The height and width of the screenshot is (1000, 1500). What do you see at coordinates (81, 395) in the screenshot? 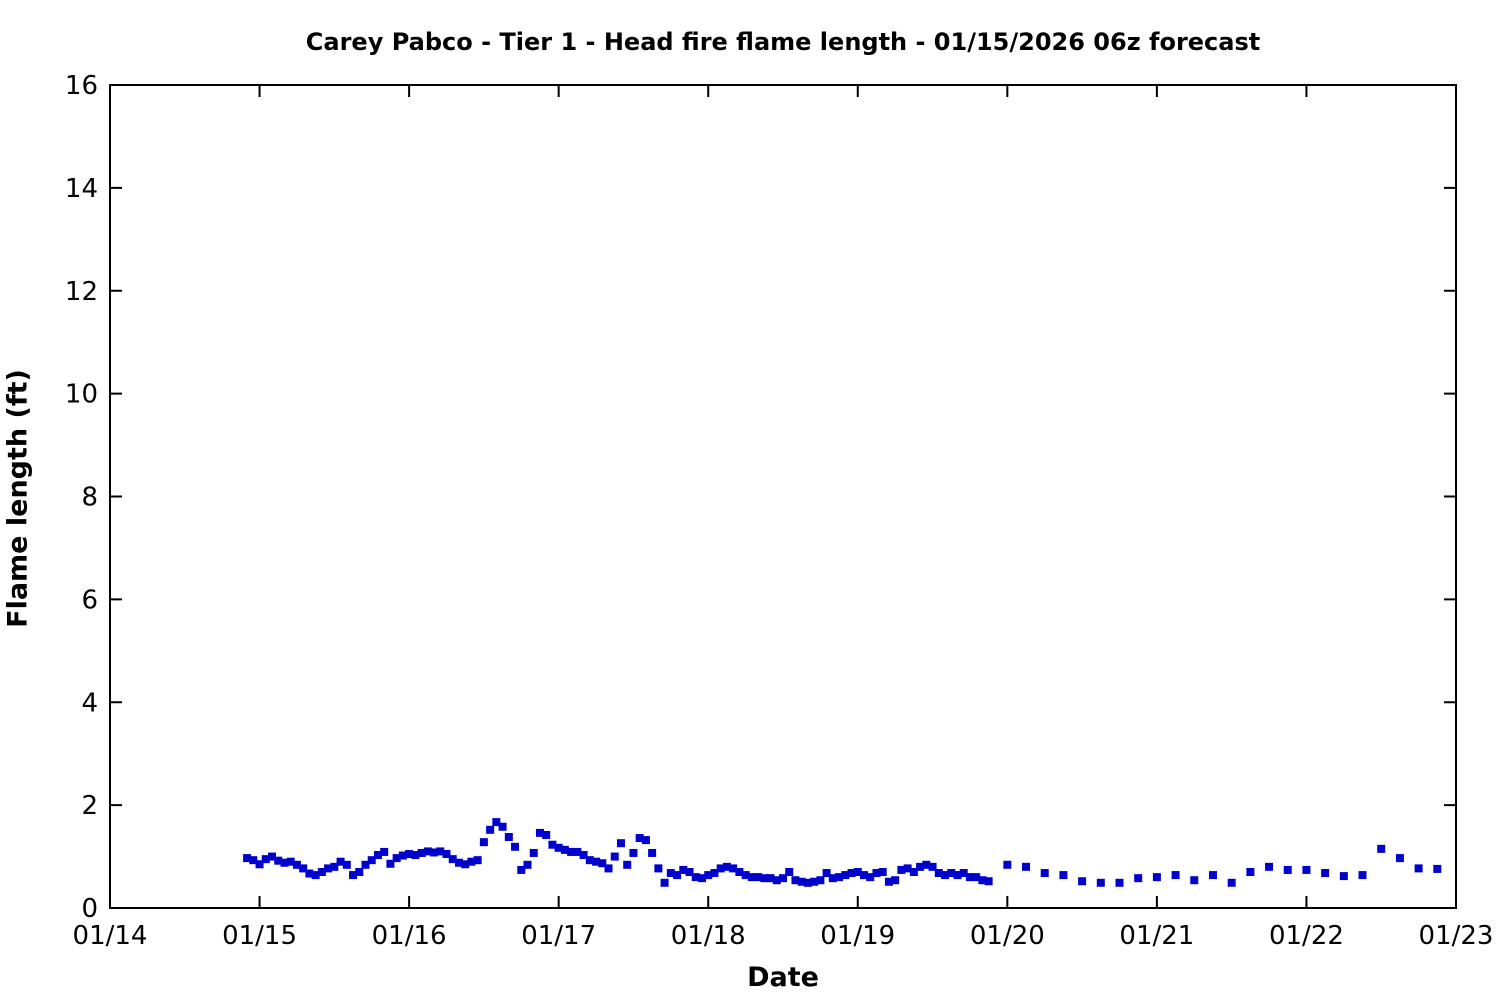
I see `y-tick-label: 10` at bounding box center [81, 395].